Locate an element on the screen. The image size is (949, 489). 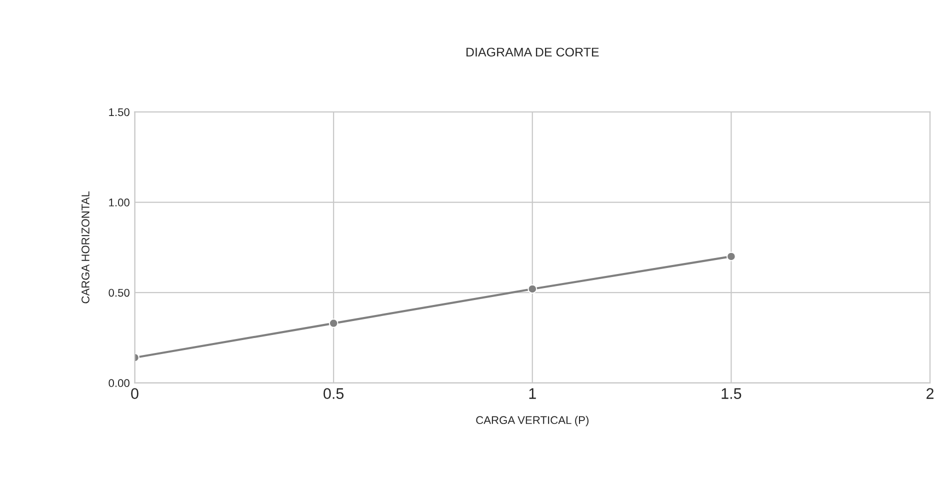
y-tick-label: 1.00 is located at coordinates (119, 202).